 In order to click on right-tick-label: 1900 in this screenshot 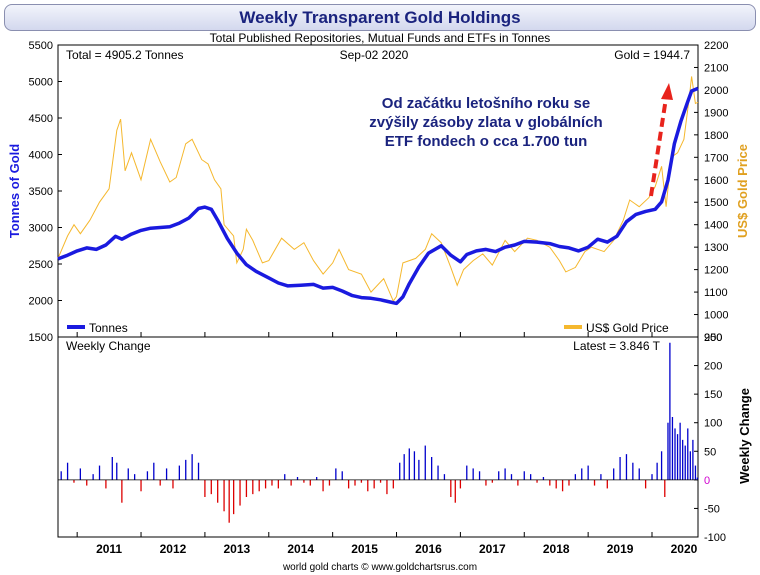, I will do `click(716, 113)`.